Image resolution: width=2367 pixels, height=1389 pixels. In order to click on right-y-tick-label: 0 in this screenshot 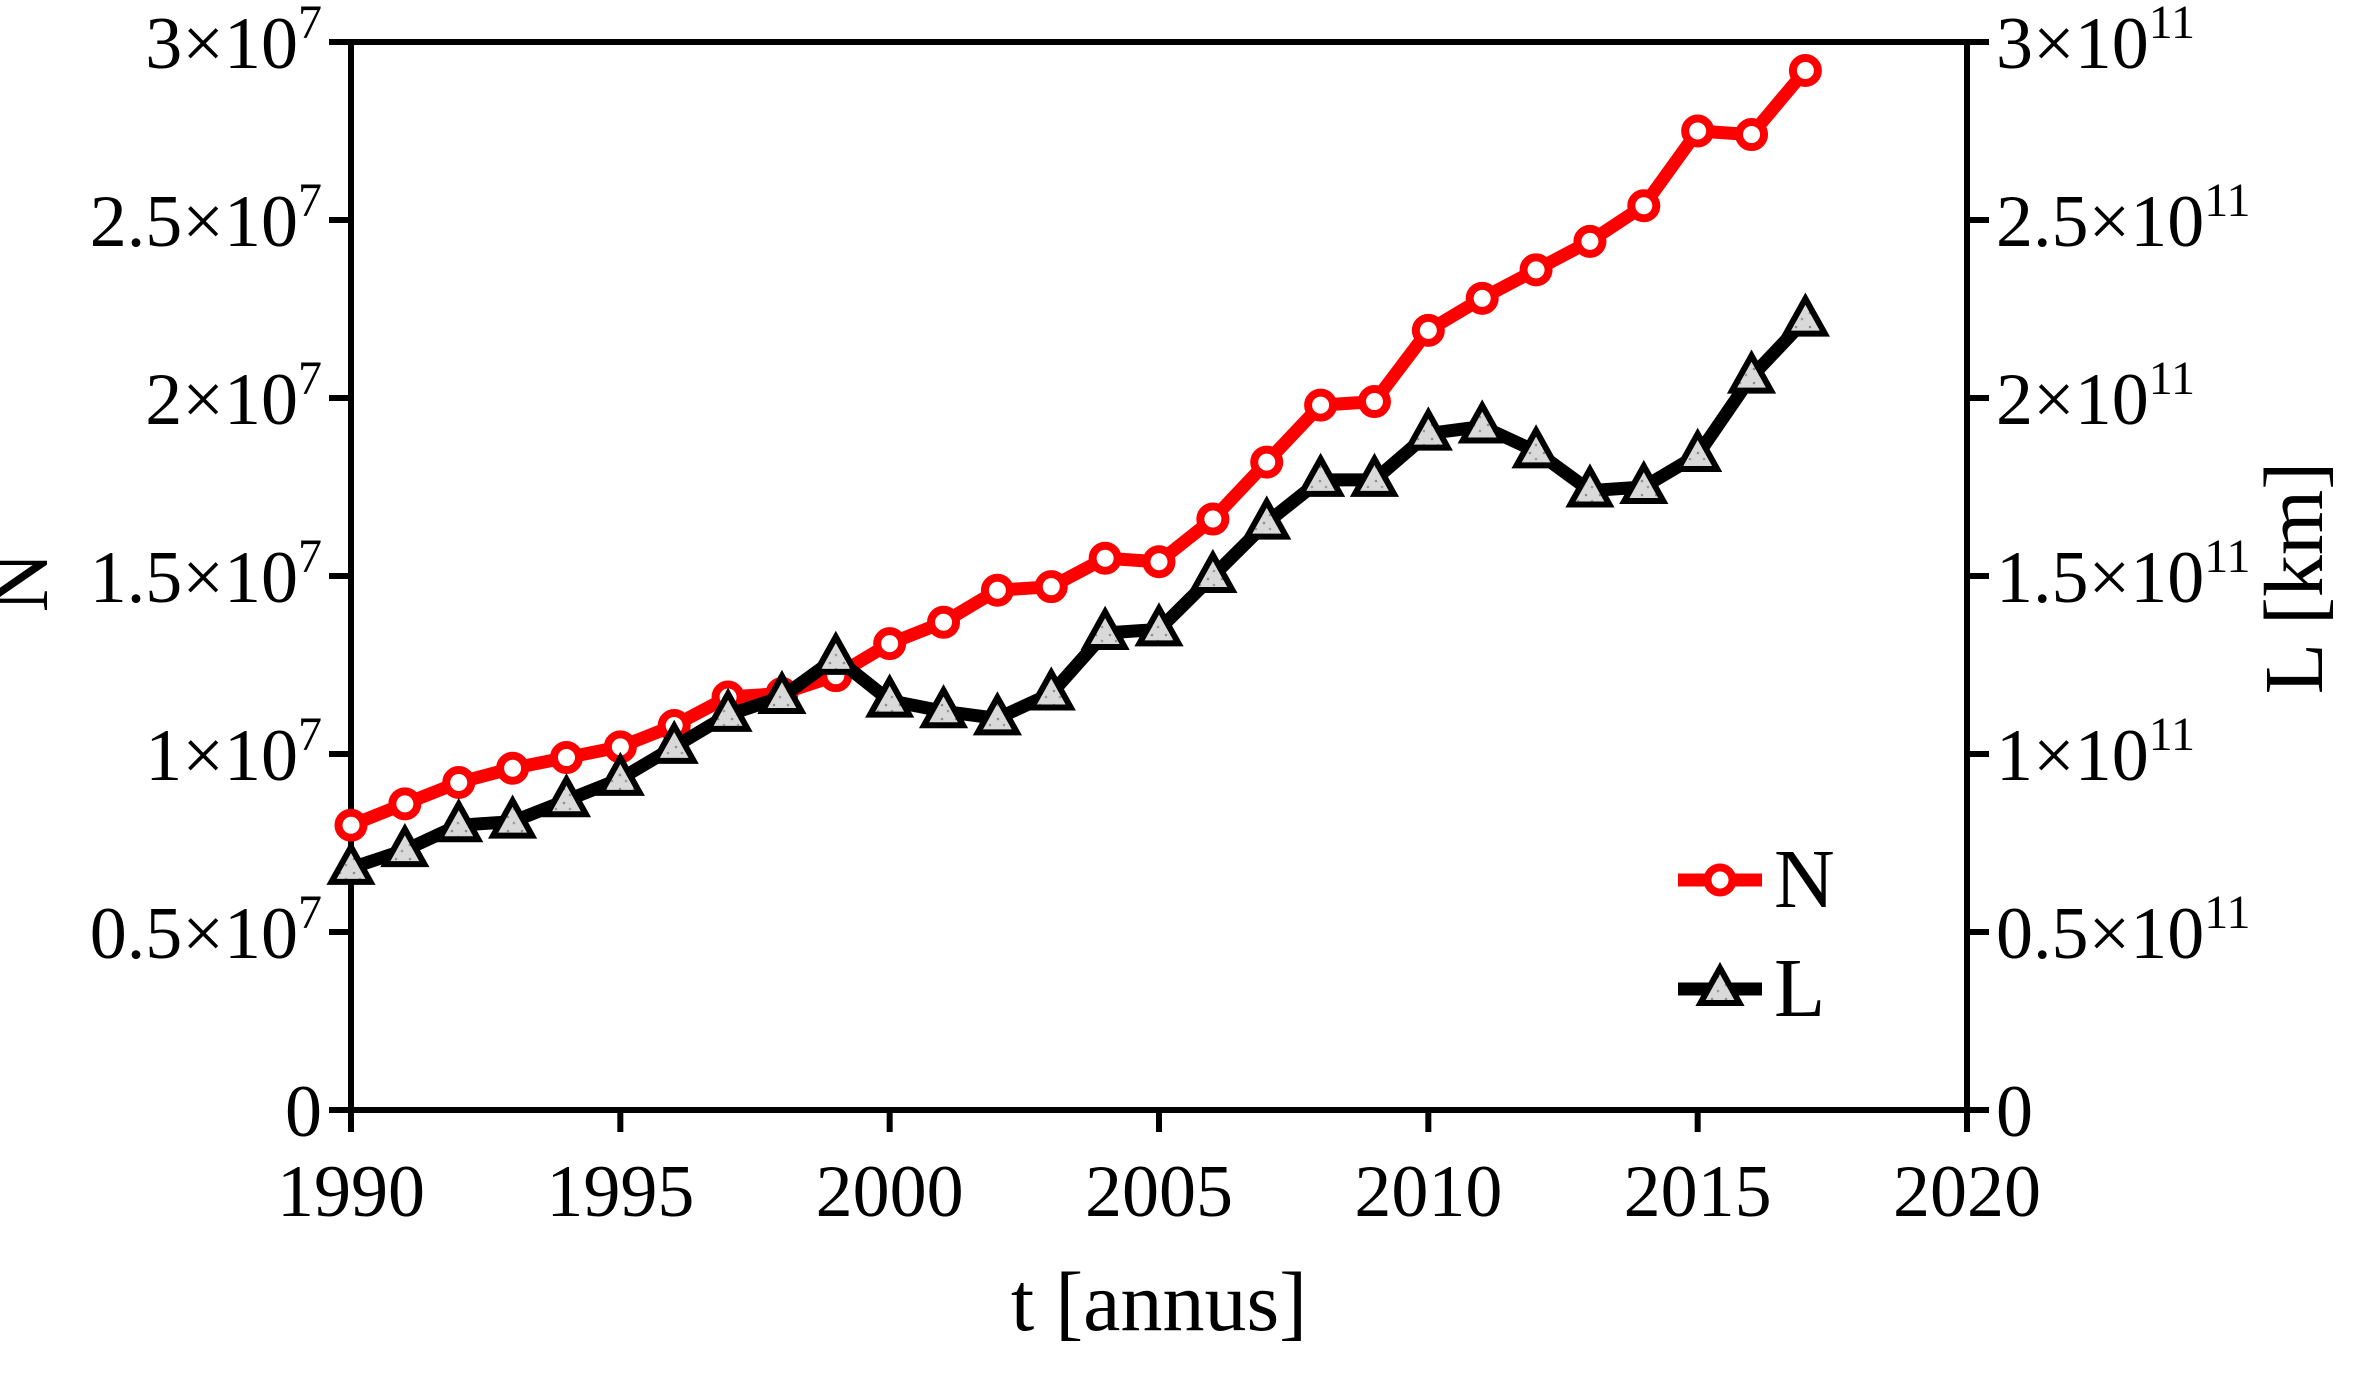, I will do `click(2014, 1112)`.